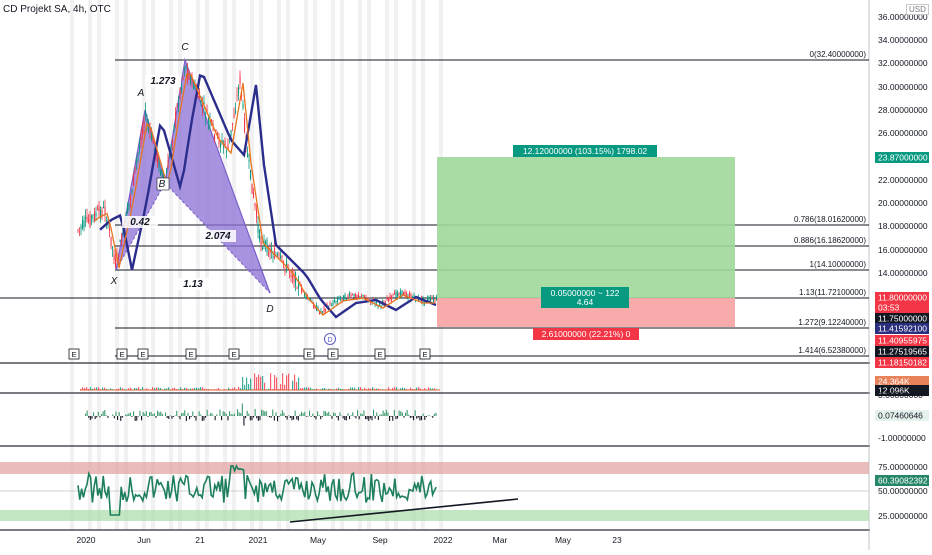  Describe the element at coordinates (57, 9) in the screenshot. I see `symbol-title: CD Projekt SA, 4h, OTC` at that location.